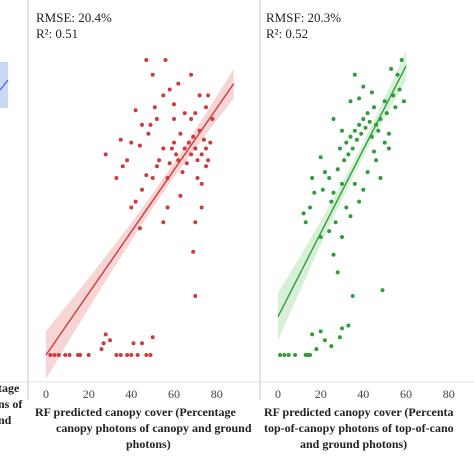 This screenshot has width=474, height=474. What do you see at coordinates (10, 388) in the screenshot?
I see `left-xlabel-line-1: tage` at bounding box center [10, 388].